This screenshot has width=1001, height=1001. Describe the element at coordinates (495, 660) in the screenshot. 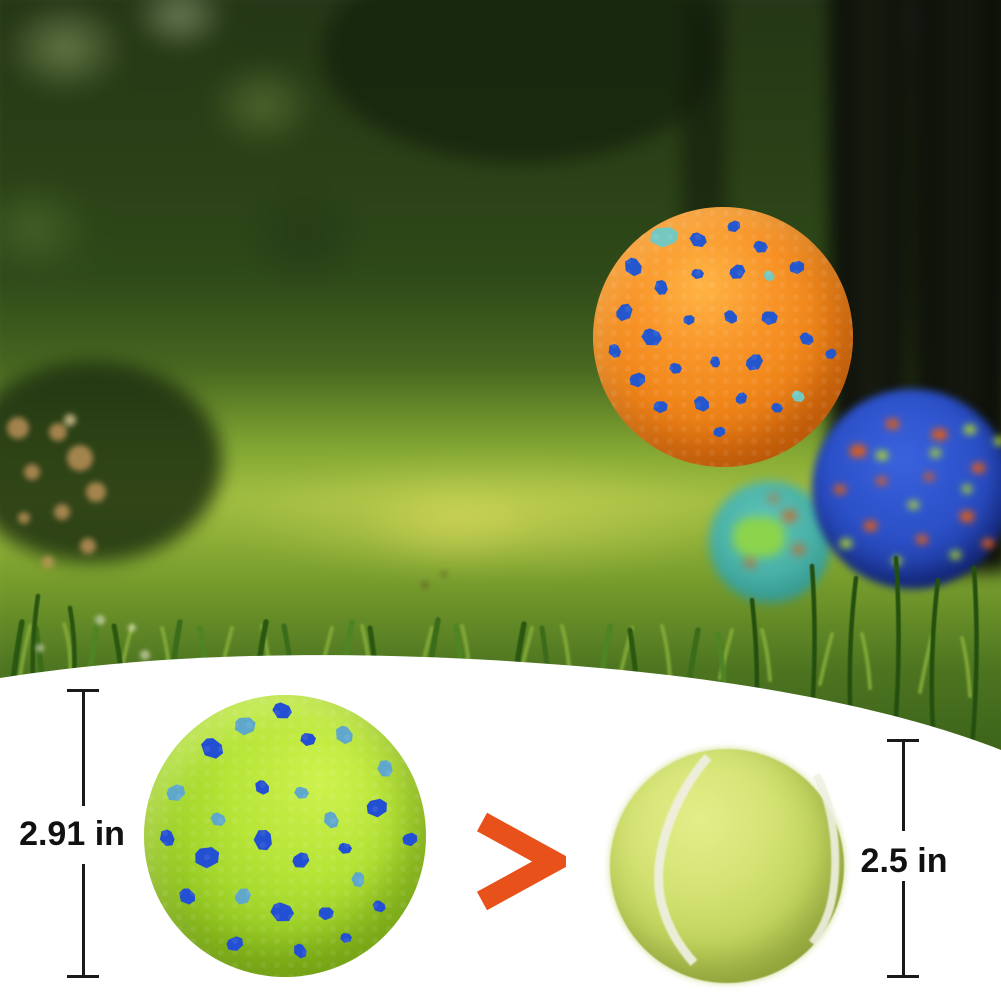

I see `grass-blades-back` at that location.